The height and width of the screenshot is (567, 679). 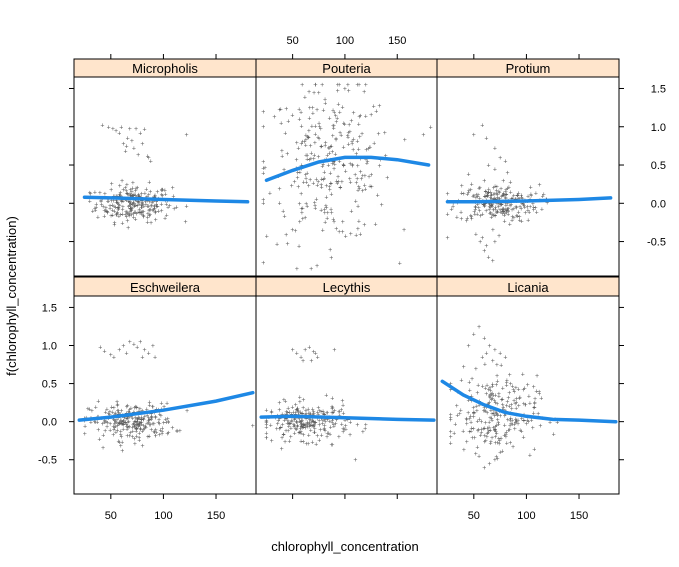 I want to click on x-tick-label: 100, so click(x=345, y=41).